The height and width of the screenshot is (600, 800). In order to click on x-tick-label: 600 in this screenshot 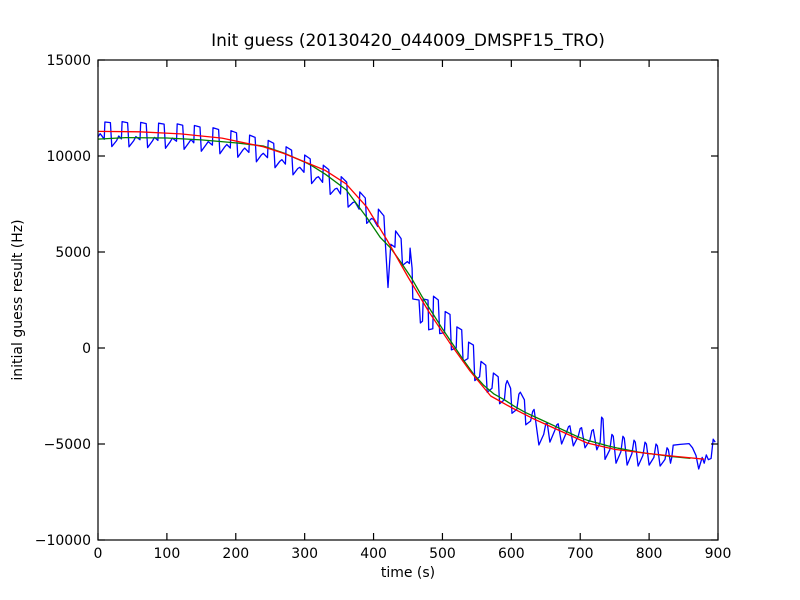, I will do `click(511, 554)`.